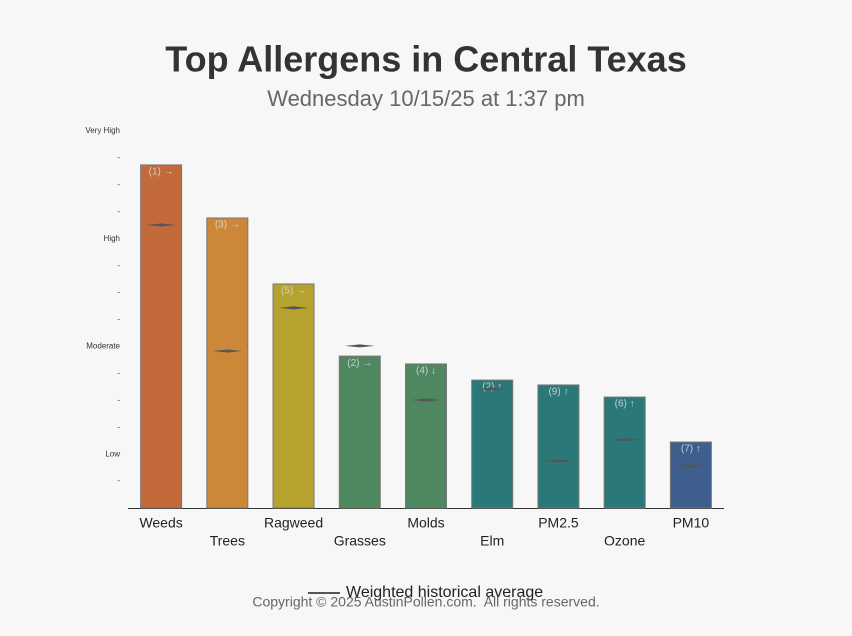 The width and height of the screenshot is (852, 636). I want to click on y-tick-label: Very High, so click(102, 130).